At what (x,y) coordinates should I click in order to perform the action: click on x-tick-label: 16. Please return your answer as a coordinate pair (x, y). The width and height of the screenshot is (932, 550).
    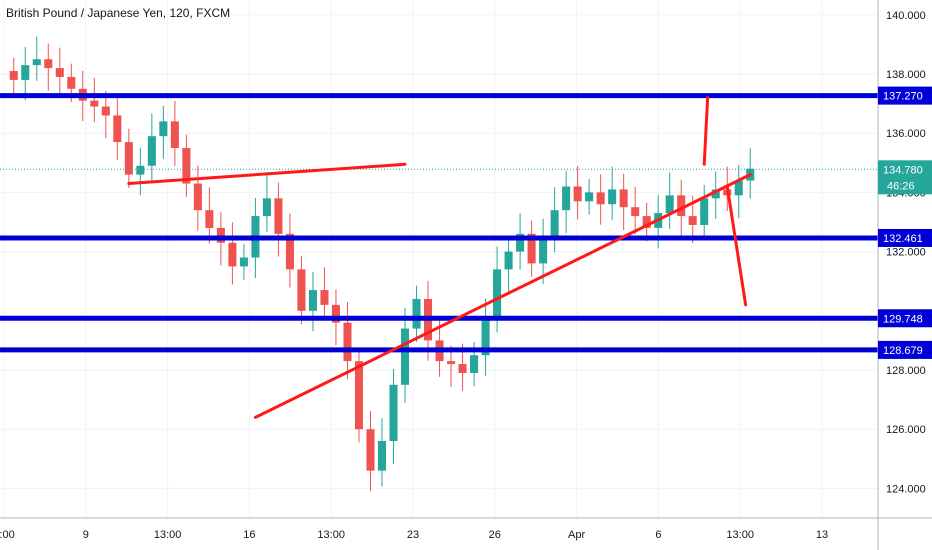
    Looking at the image, I should click on (249, 535).